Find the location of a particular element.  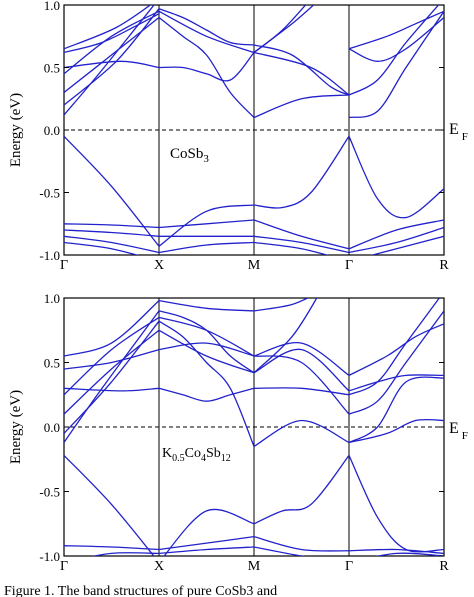

panel-label: CoSb3 is located at coordinates (189, 155).